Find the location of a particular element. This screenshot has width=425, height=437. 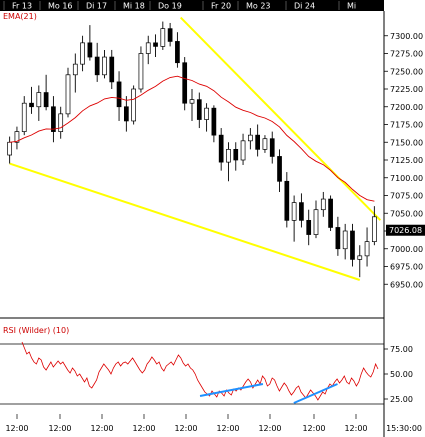

rsi-pane is located at coordinates (192, 373).